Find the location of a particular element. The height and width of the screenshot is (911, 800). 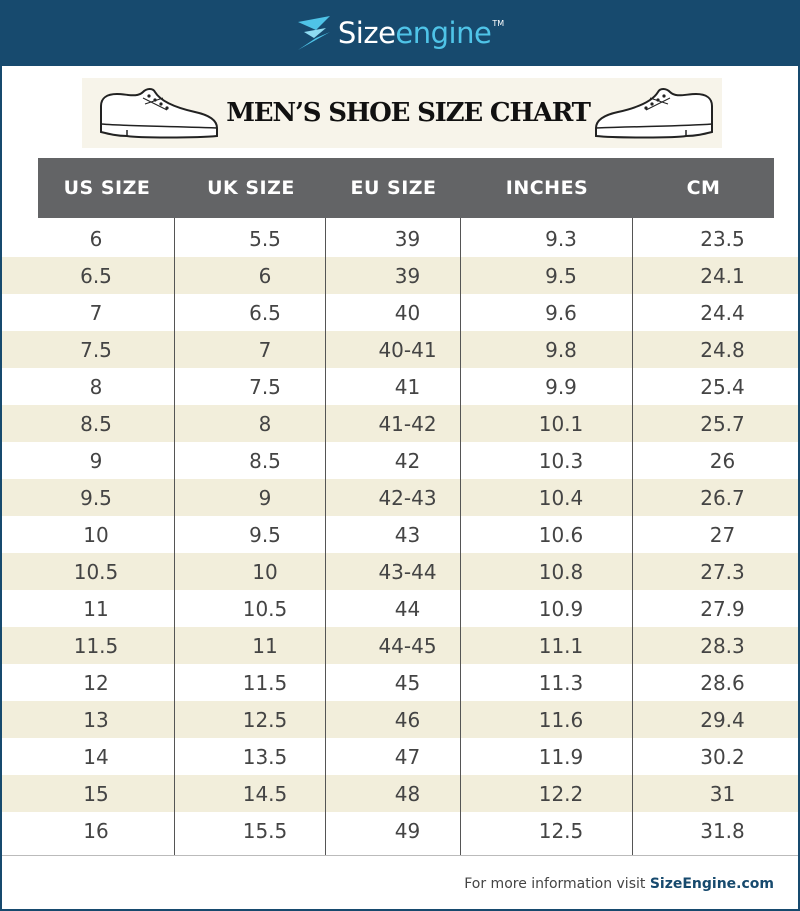

cell-eu-size: 44-45 is located at coordinates (407, 645).